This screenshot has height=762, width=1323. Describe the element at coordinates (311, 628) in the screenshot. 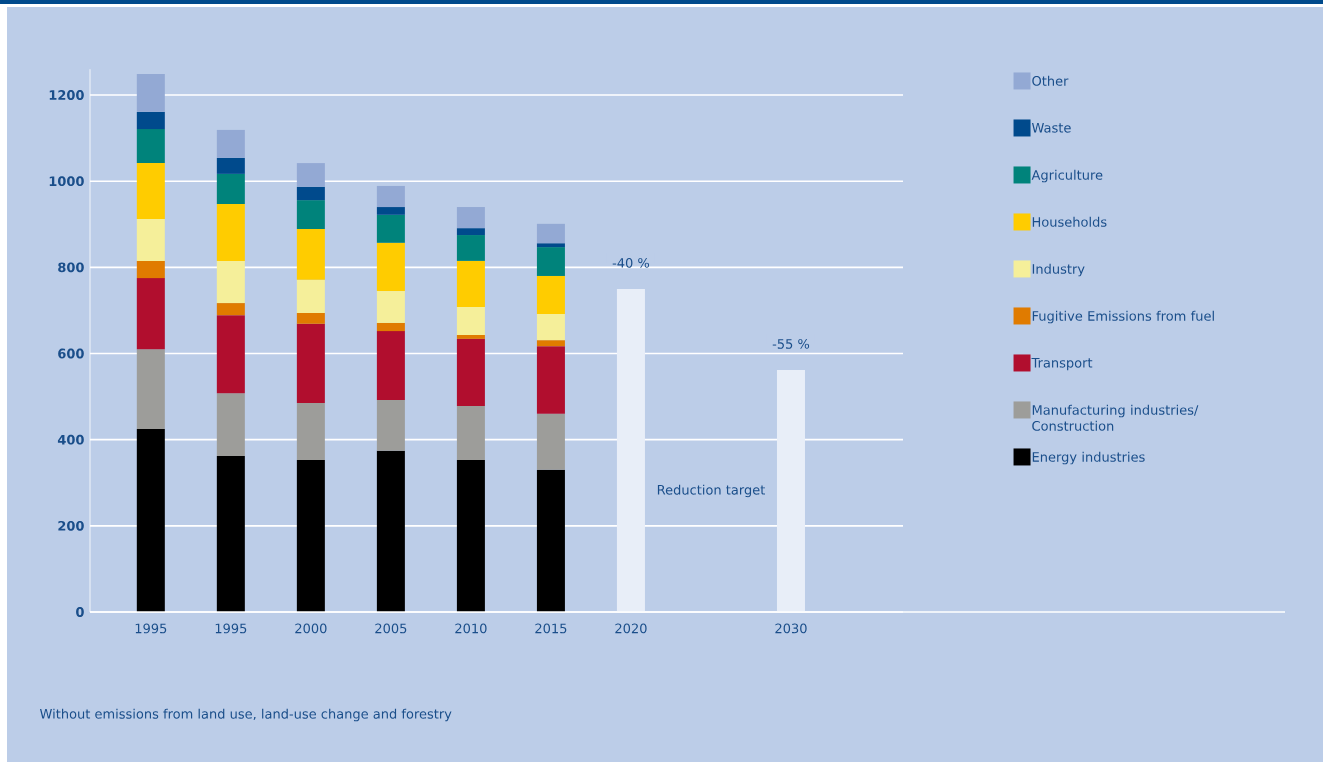

I see `x-tick-label: 2000` at that location.